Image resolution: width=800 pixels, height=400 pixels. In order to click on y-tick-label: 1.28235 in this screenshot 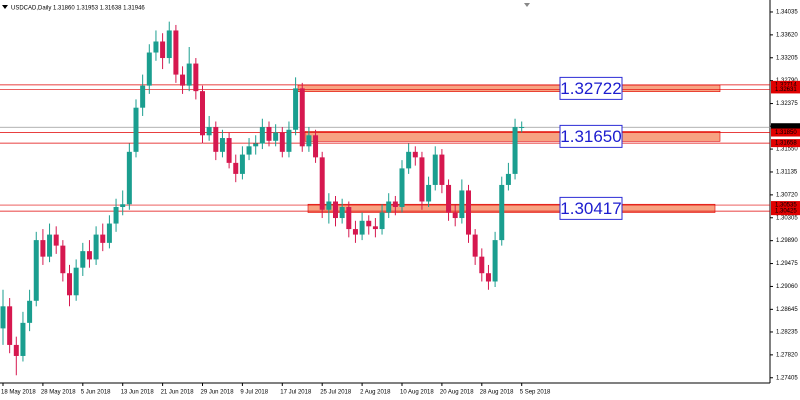, I will do `click(787, 333)`.